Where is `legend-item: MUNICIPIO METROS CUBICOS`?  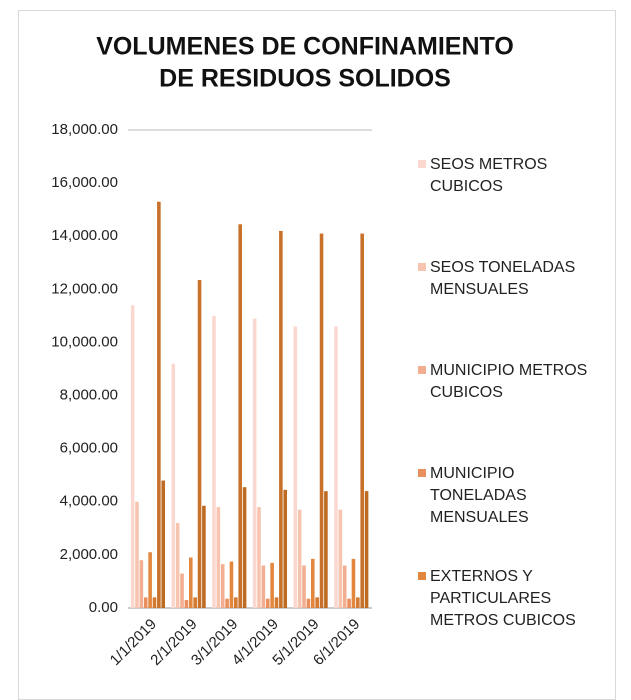
legend-item: MUNICIPIO METROS CUBICOS is located at coordinates (518, 411).